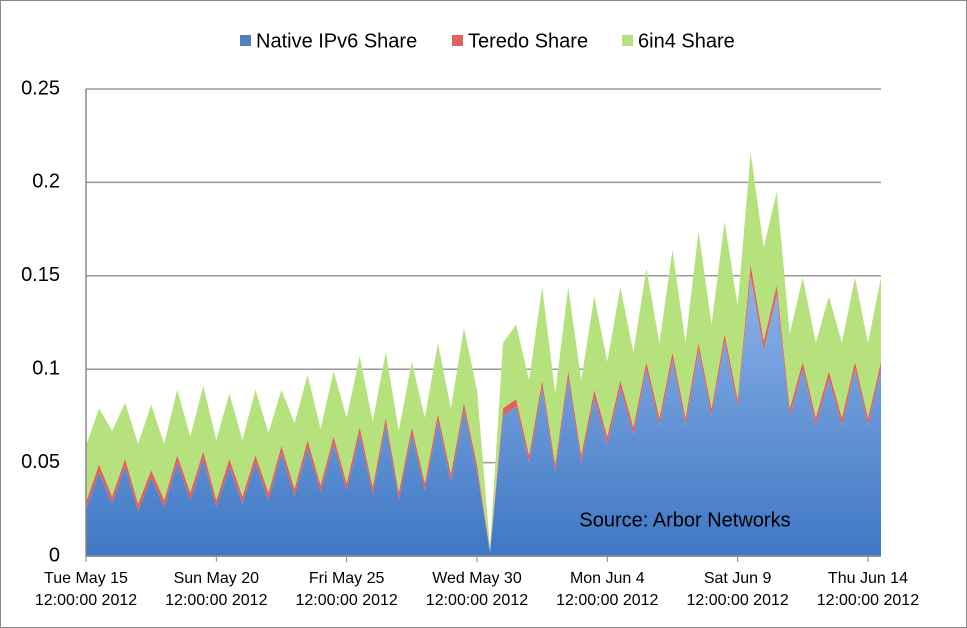 This screenshot has height=628, width=967. I want to click on x-tick-label: Wed May 30 12:00:00 2012, so click(477, 589).